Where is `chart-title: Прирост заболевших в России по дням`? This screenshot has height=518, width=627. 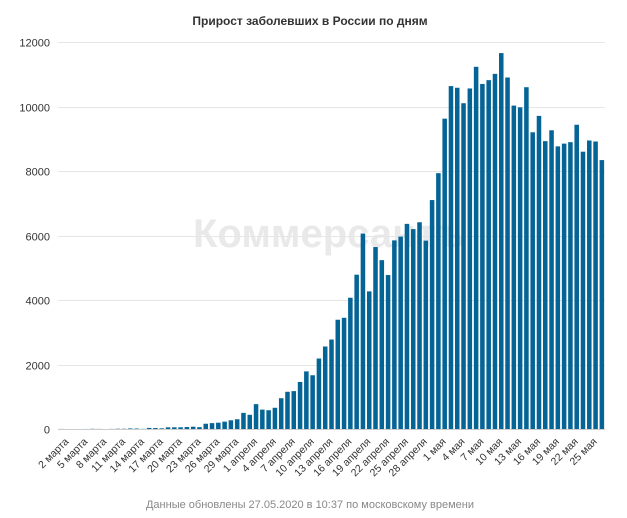
chart-title: Прирост заболевших в России по дням is located at coordinates (309, 21).